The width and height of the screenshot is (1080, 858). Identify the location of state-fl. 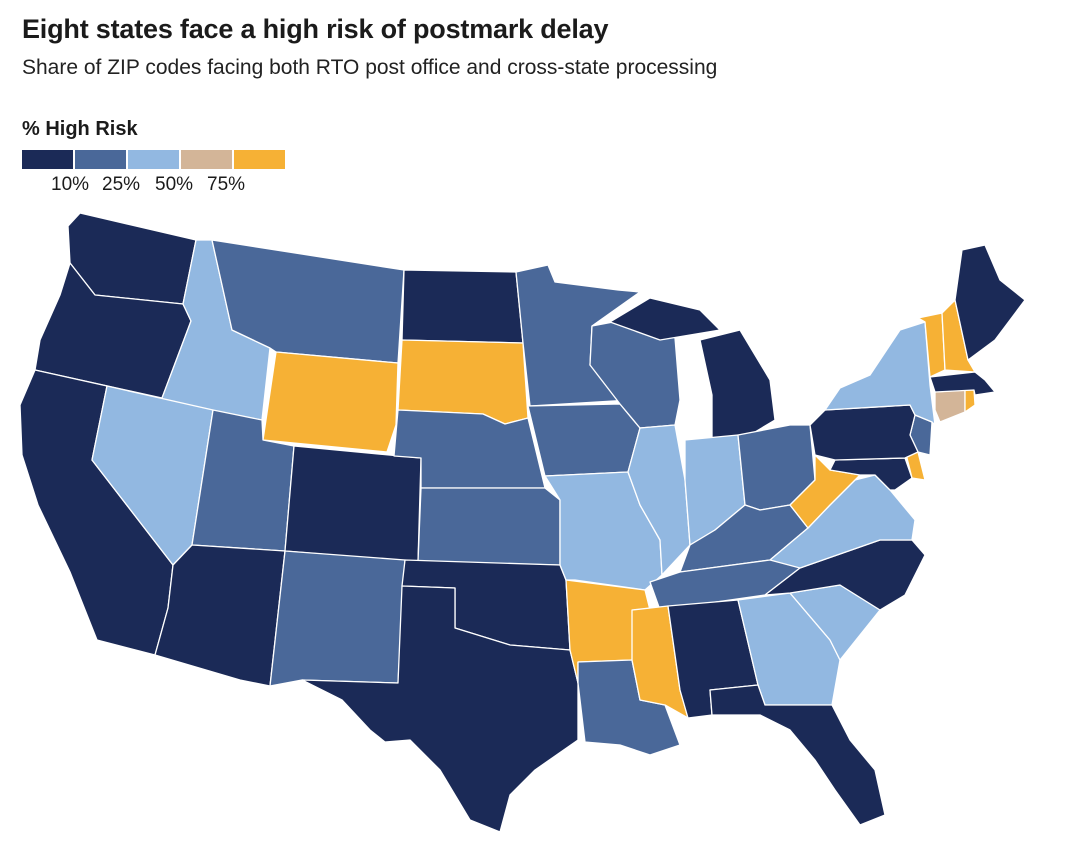
(797, 755).